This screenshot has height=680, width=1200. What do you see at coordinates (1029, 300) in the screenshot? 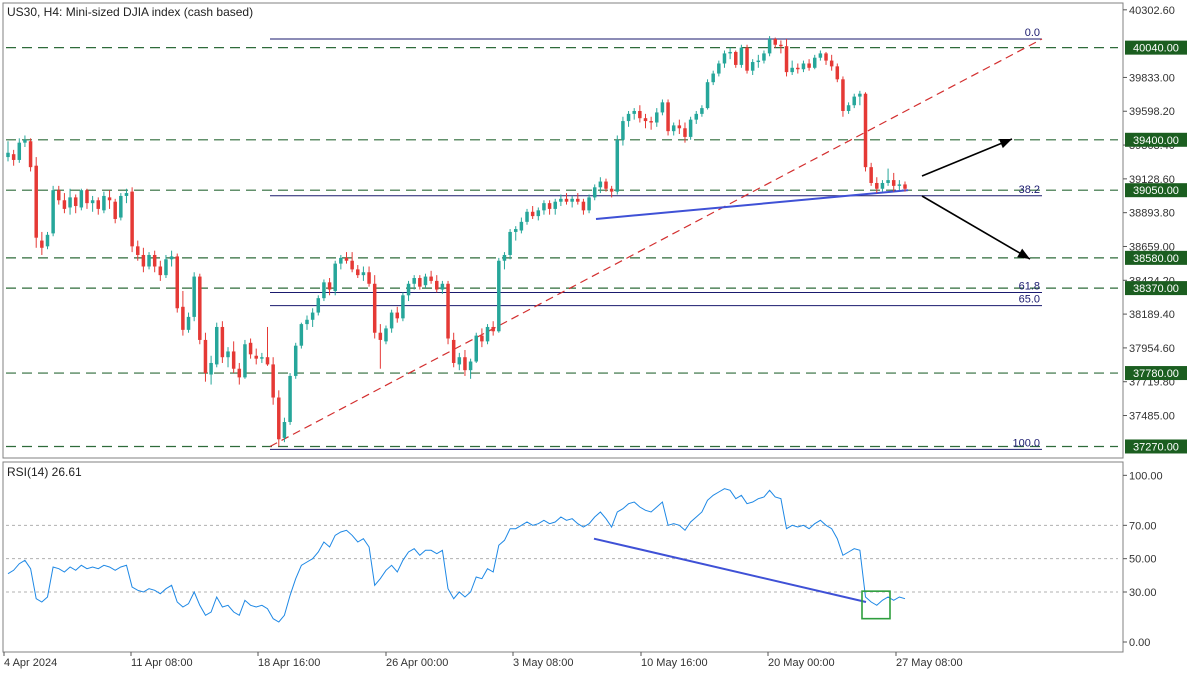
I see `fib-level-label: 65.0` at bounding box center [1029, 300].